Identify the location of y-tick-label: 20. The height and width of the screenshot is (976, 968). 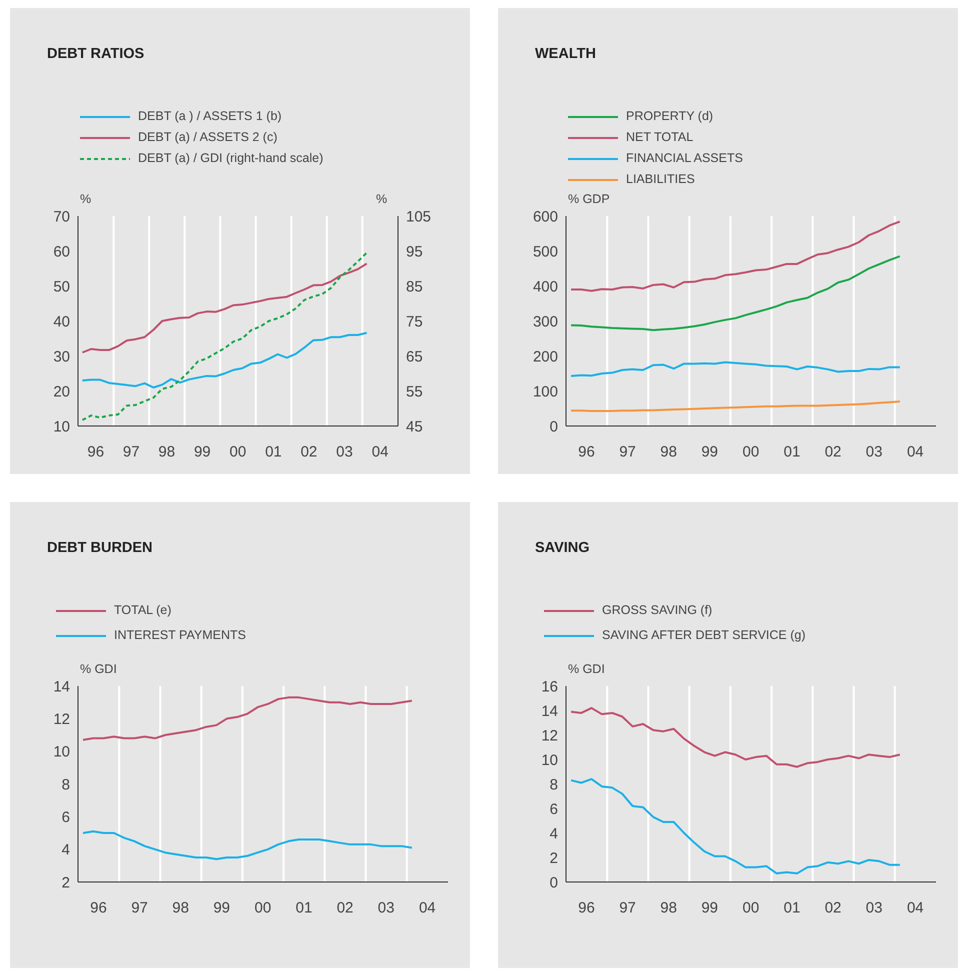
(61, 391).